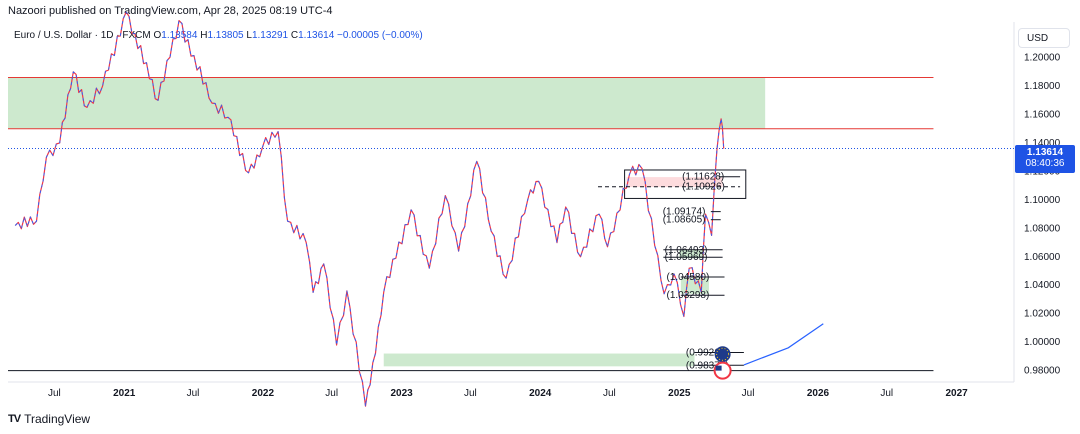 The image size is (1080, 434). Describe the element at coordinates (1045, 163) in the screenshot. I see `bar-countdown: 08:40:36` at that location.